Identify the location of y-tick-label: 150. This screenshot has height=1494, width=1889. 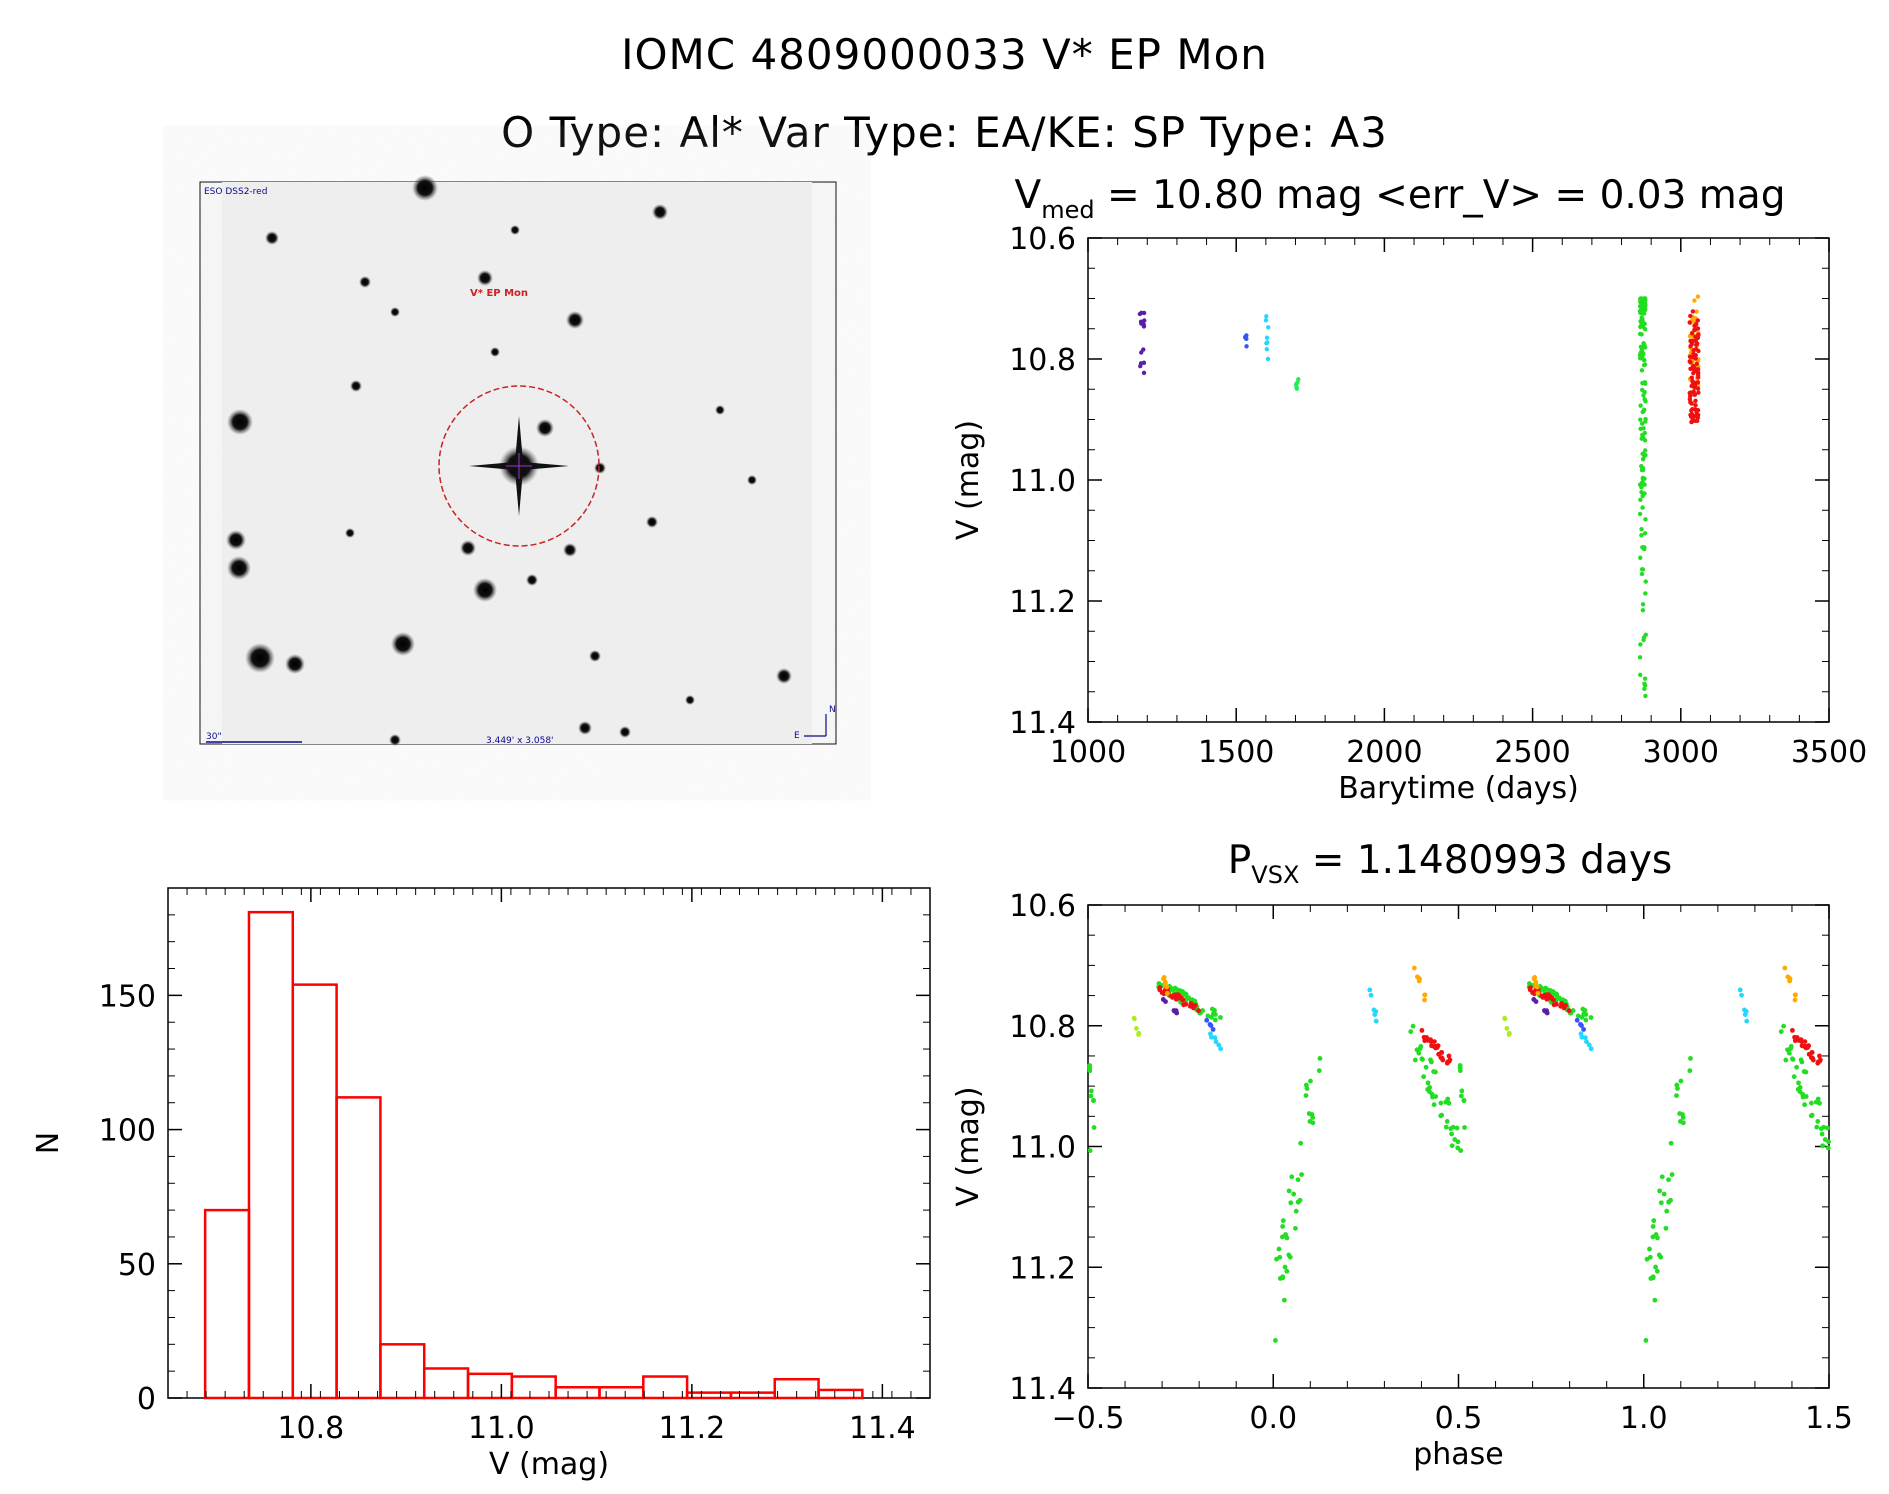
(127, 996).